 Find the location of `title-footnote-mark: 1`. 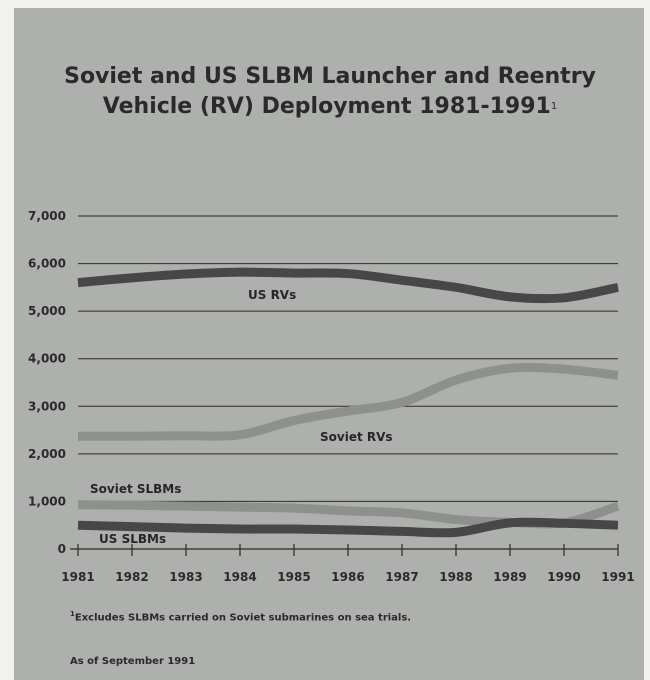

title-footnote-mark: 1 is located at coordinates (554, 106).